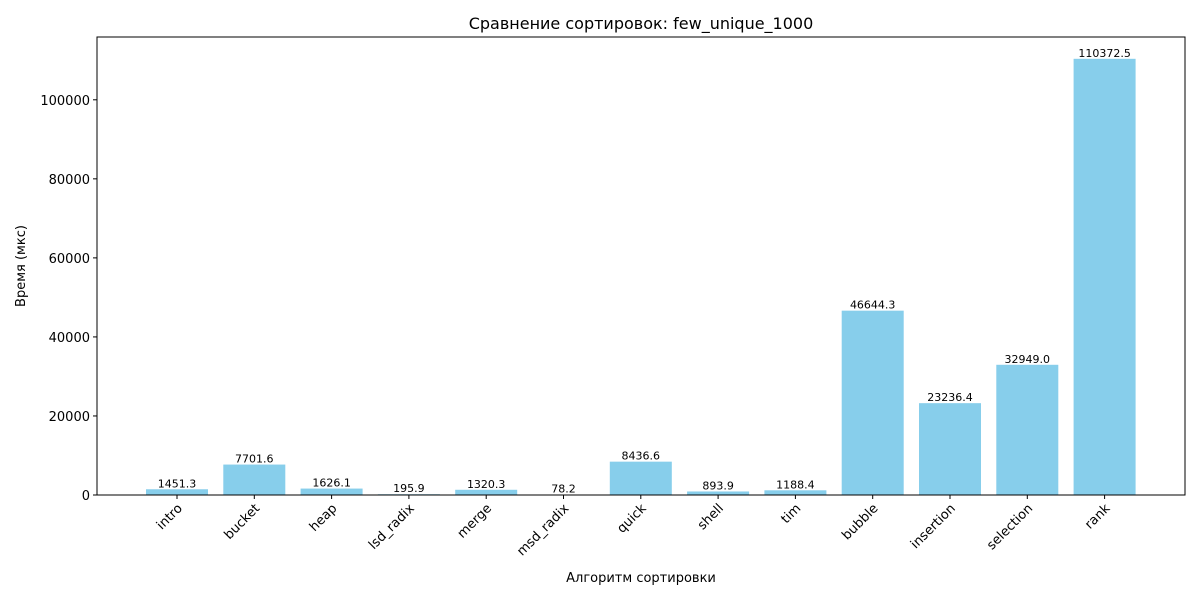 This screenshot has height=600, width=1200. I want to click on x-tick-label-insertion: insertion, so click(933, 526).